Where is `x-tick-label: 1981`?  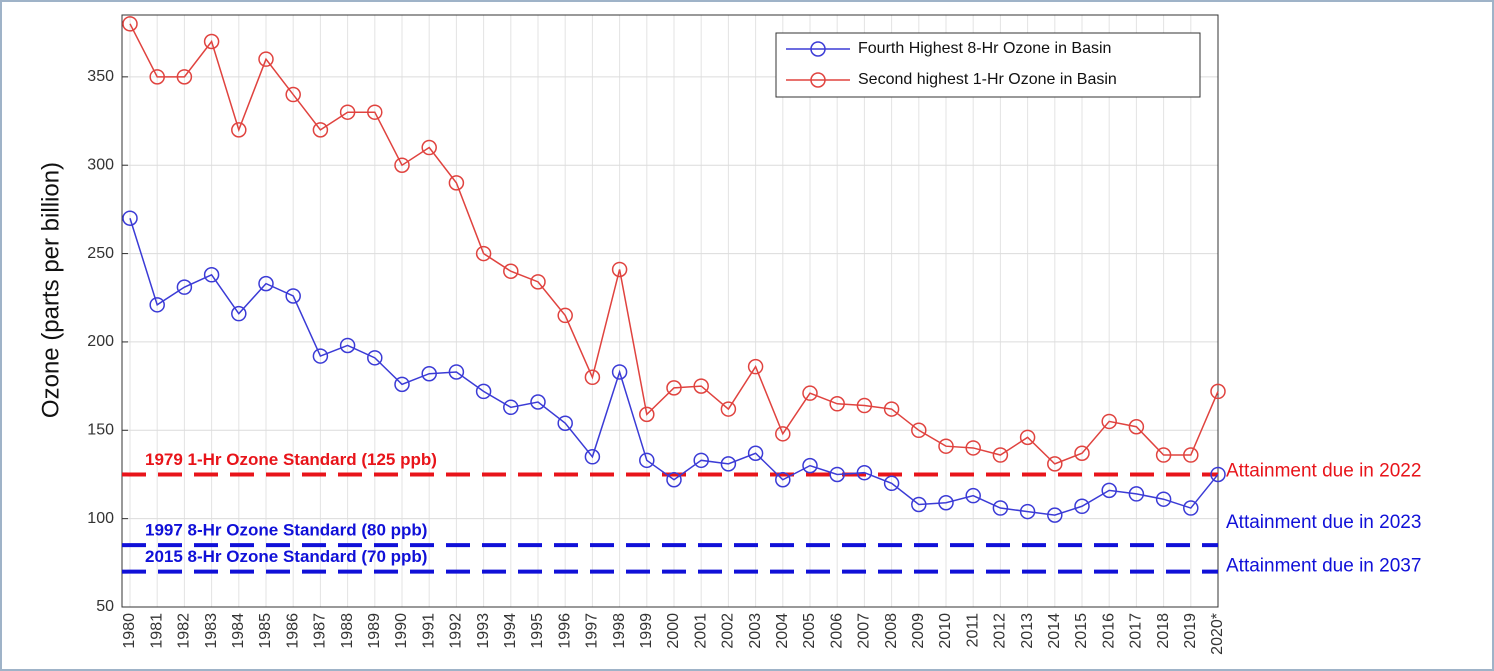
x-tick-label: 1981 is located at coordinates (156, 631).